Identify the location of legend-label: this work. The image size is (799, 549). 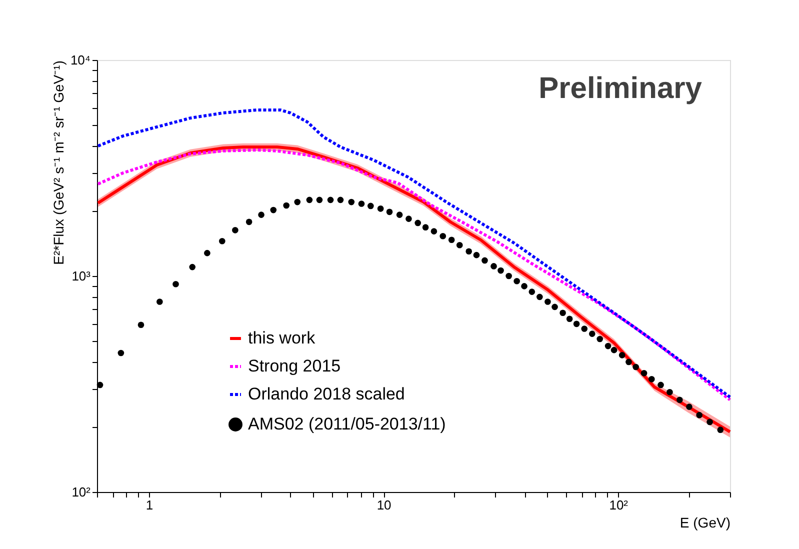
(282, 338).